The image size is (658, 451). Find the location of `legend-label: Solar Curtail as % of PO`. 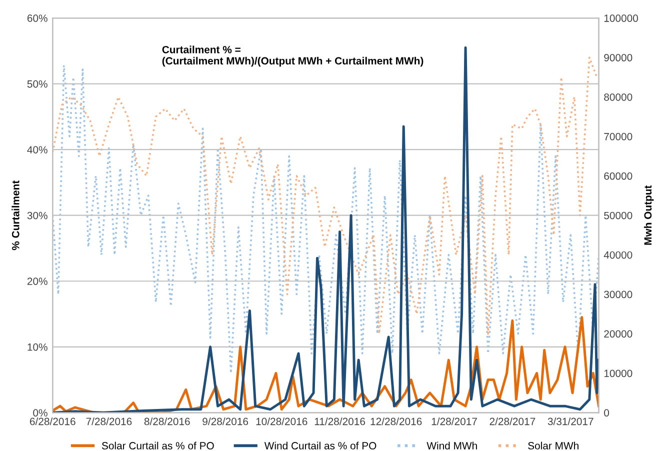

legend-label: Solar Curtail as % of PO is located at coordinates (158, 446).